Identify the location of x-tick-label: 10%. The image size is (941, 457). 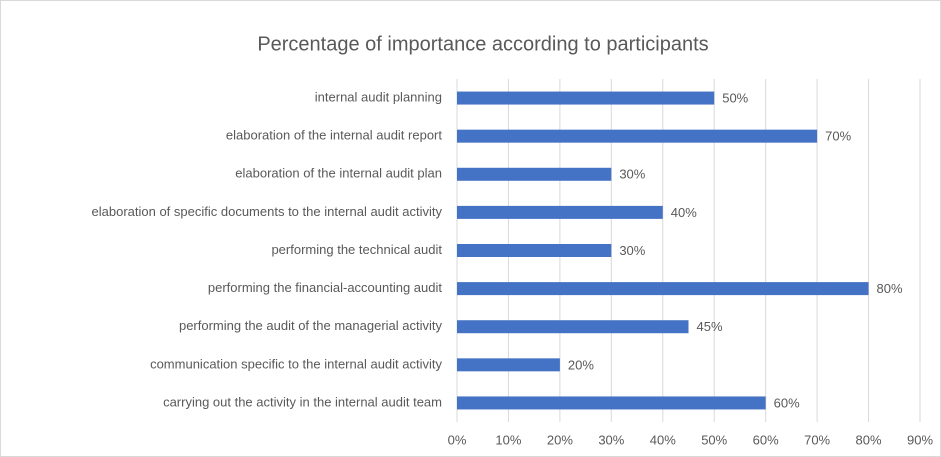
(508, 439).